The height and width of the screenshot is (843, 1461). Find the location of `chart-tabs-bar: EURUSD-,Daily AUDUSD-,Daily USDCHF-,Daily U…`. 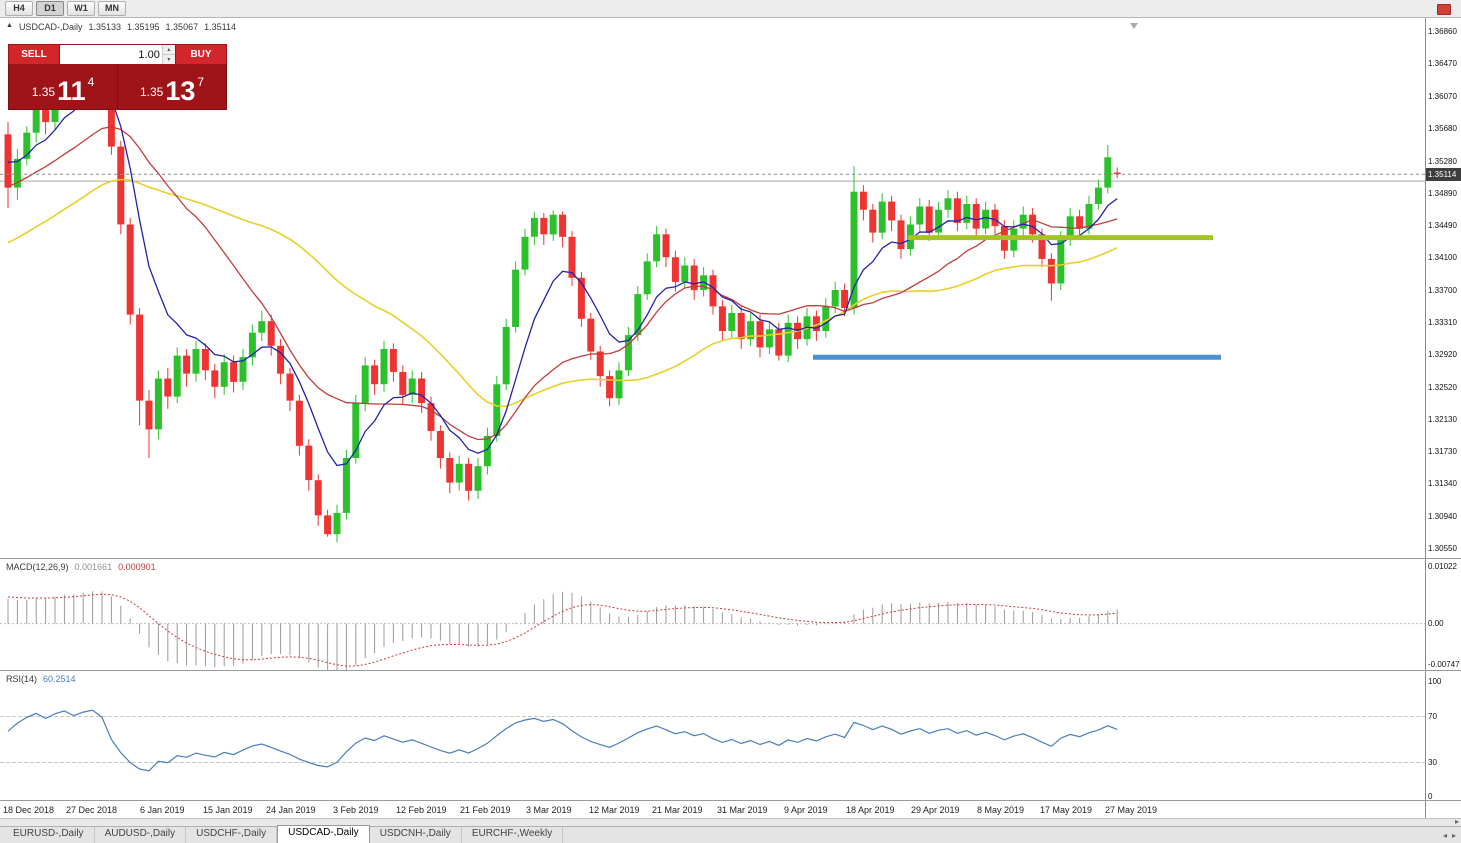

chart-tabs-bar: EURUSD-,Daily AUDUSD-,Daily USDCHF-,Daily U… is located at coordinates (730, 834).